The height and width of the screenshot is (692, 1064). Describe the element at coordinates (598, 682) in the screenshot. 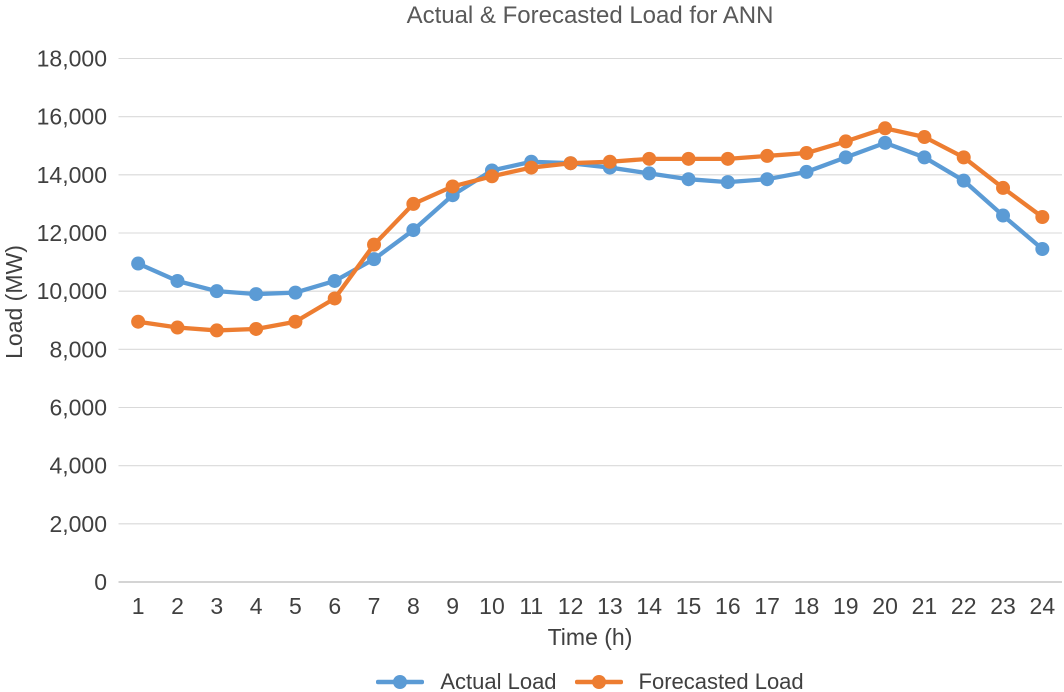

I see `forecasted-load-legend-marker-icon` at that location.